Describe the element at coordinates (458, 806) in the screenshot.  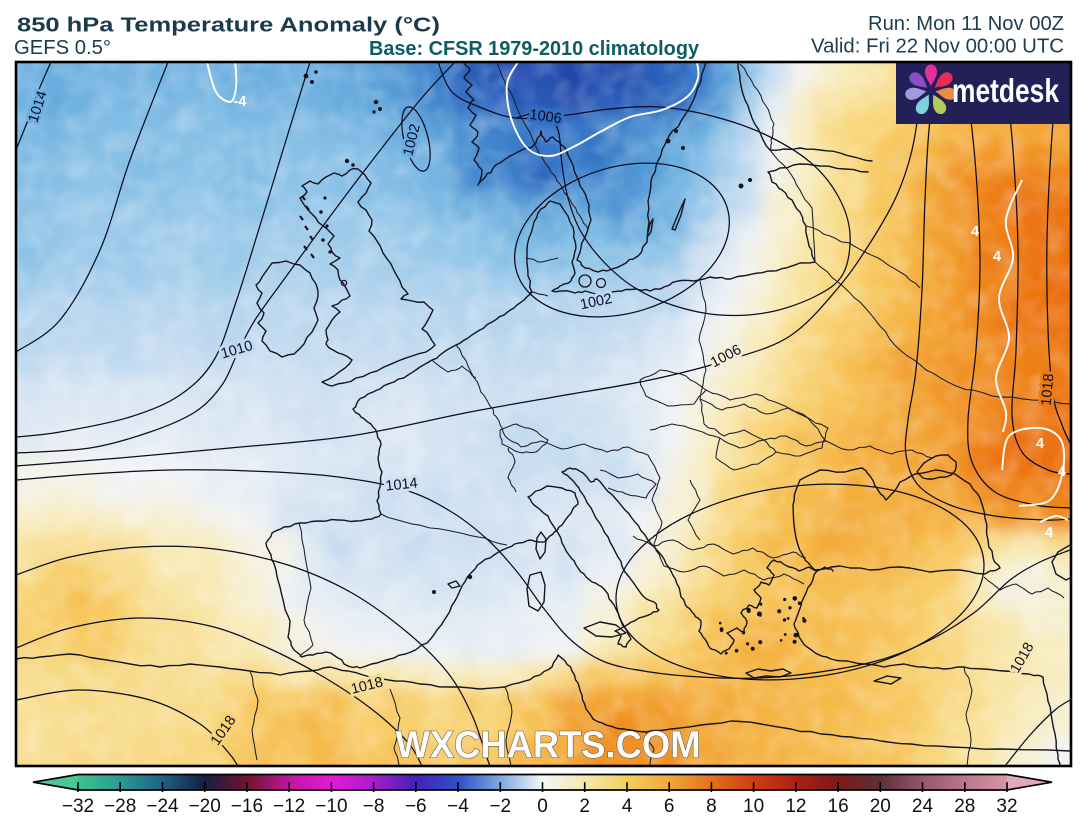
I see `svg-text: −4` at that location.